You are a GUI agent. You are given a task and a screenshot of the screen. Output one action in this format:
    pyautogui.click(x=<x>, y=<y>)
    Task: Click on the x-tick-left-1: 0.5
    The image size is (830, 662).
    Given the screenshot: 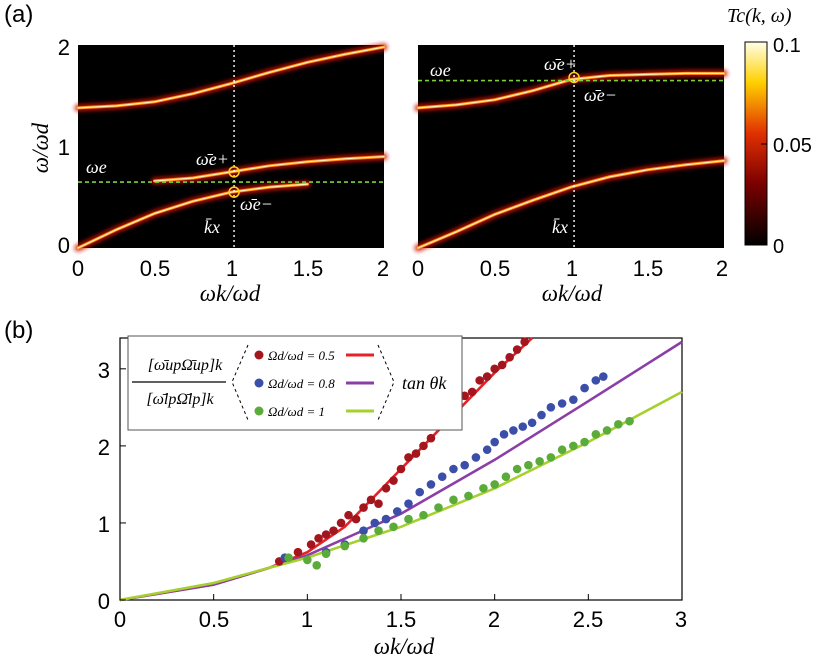 What is the action you would take?
    pyautogui.click(x=155, y=268)
    